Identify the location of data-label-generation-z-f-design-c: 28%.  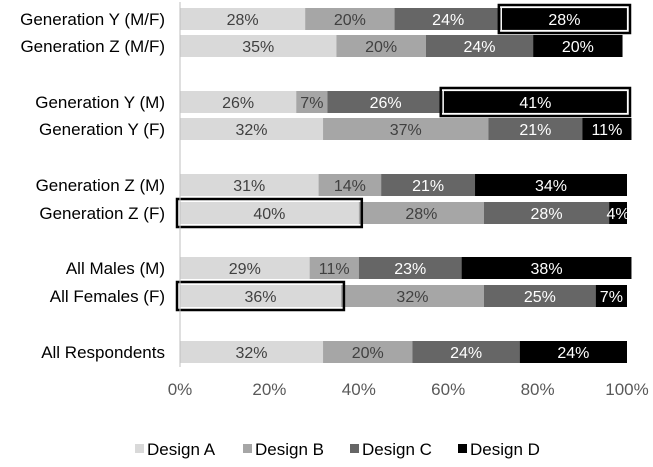
(547, 214).